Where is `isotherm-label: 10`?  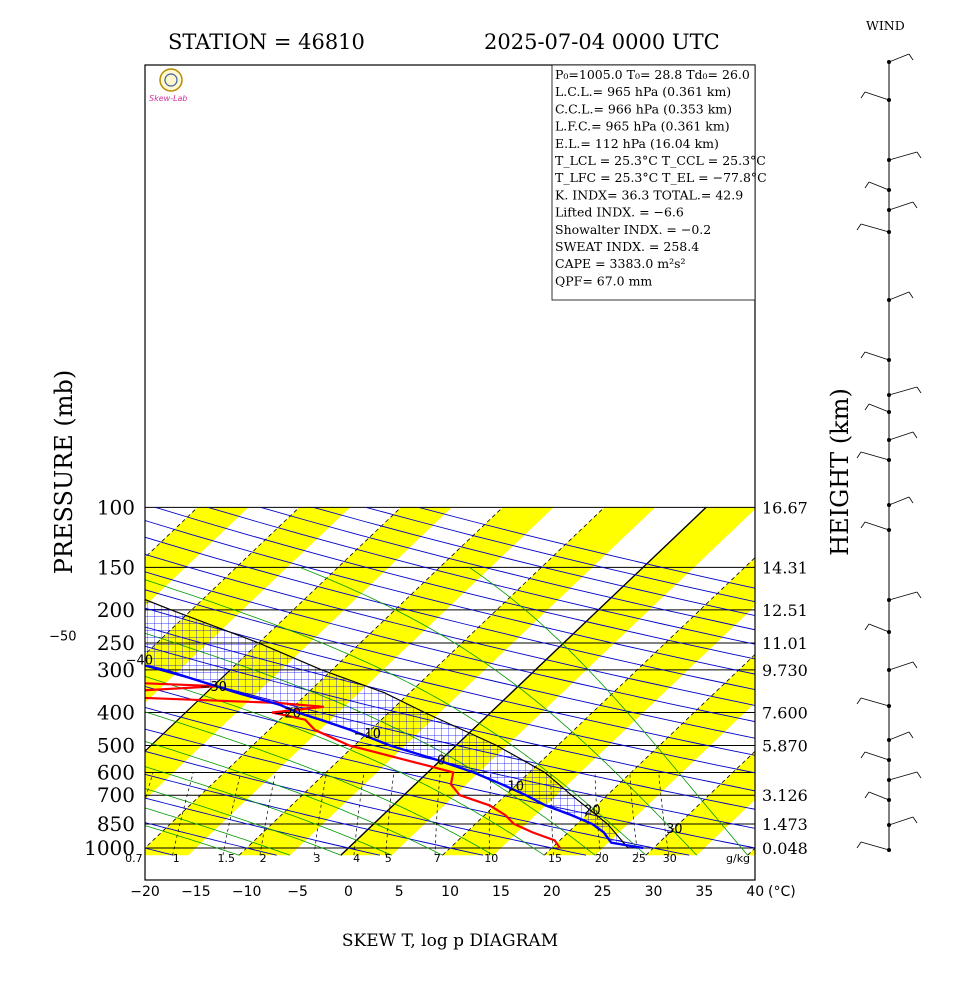 isotherm-label: 10 is located at coordinates (516, 786).